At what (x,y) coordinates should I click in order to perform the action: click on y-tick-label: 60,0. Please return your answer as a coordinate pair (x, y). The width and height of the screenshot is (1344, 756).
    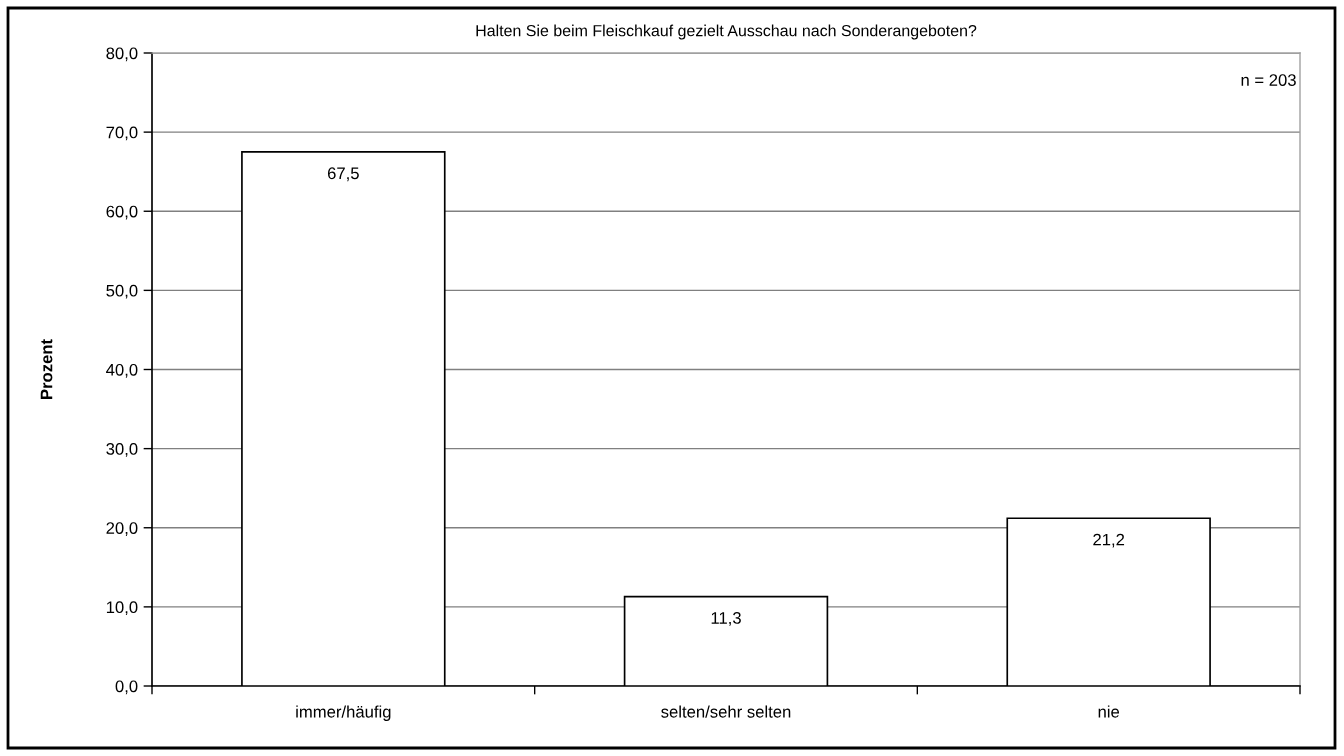
    Looking at the image, I should click on (122, 212).